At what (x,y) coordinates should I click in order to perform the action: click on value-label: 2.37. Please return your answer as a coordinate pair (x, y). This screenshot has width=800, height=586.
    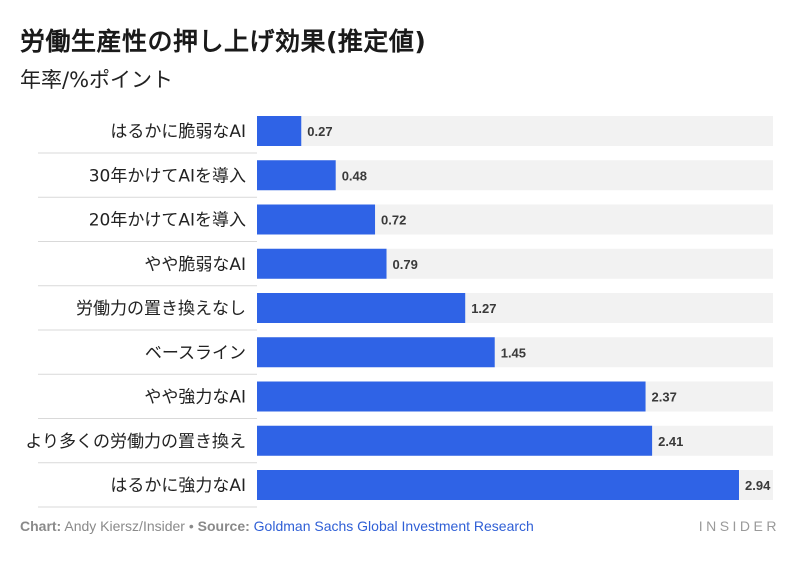
    Looking at the image, I should click on (664, 397).